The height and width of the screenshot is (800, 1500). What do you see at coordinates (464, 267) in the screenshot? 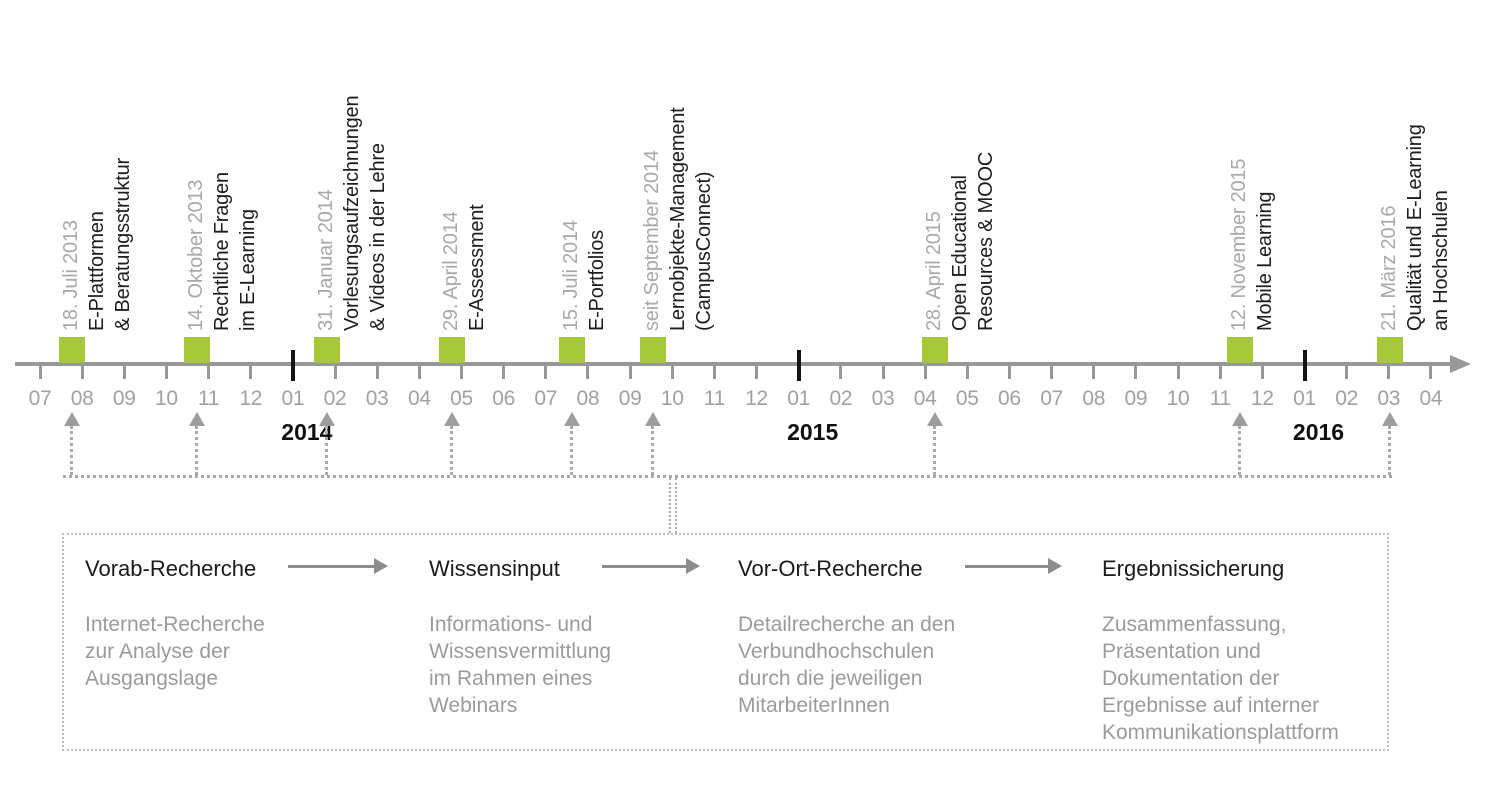
I see `event-label: 29. April 2014 E-Assessment` at bounding box center [464, 267].